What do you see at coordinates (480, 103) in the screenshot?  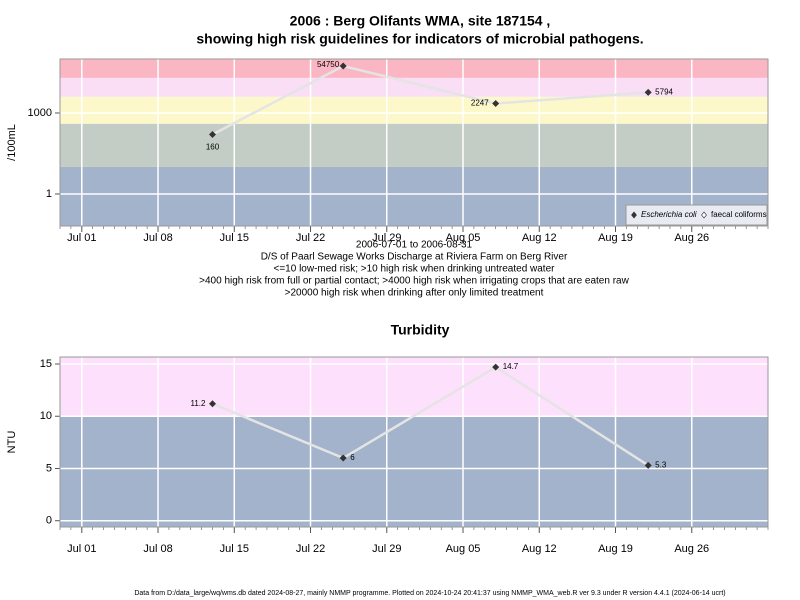 I see `data-label: 2247` at bounding box center [480, 103].